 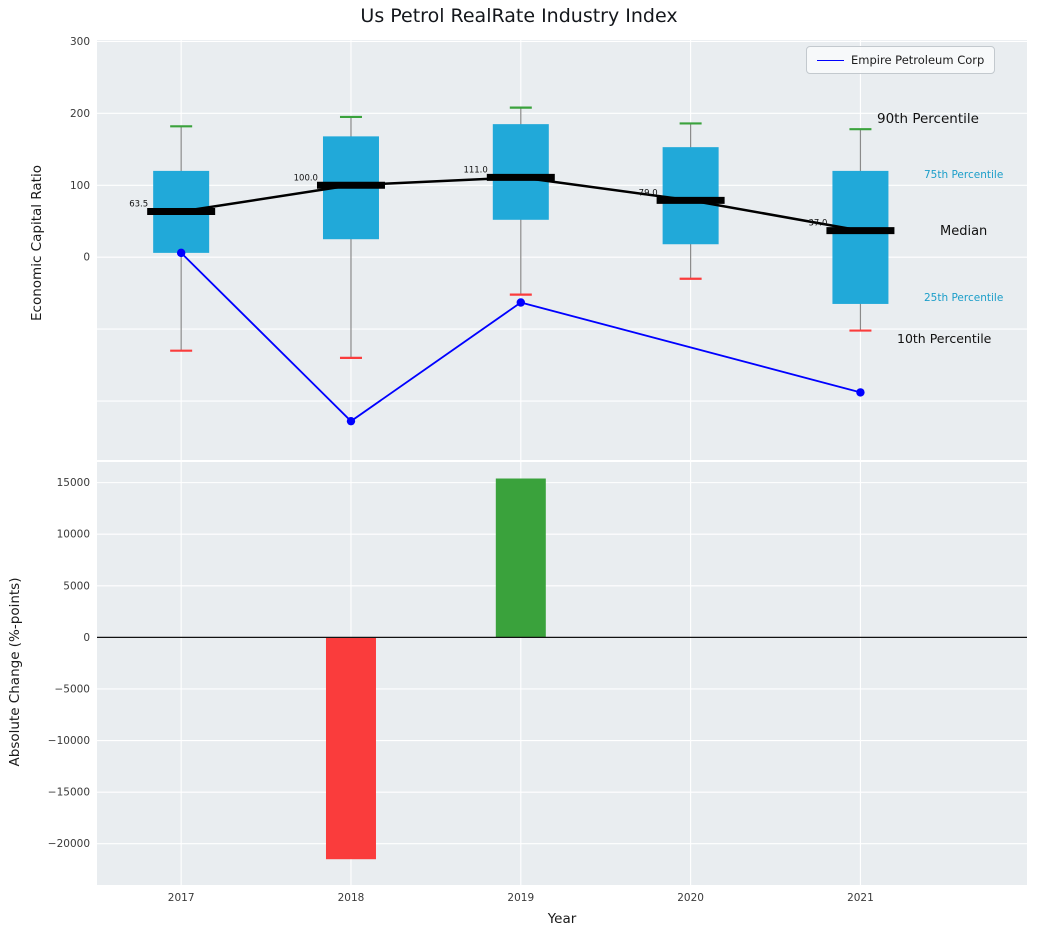 I want to click on x-tick-label: 2017, so click(x=181, y=898).